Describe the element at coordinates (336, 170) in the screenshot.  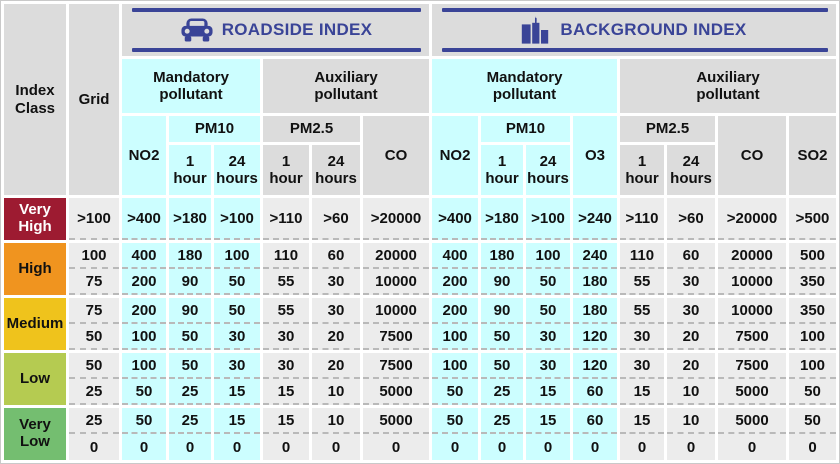
I see `col-header-roadside-pm25-24hours: 24 hours` at that location.